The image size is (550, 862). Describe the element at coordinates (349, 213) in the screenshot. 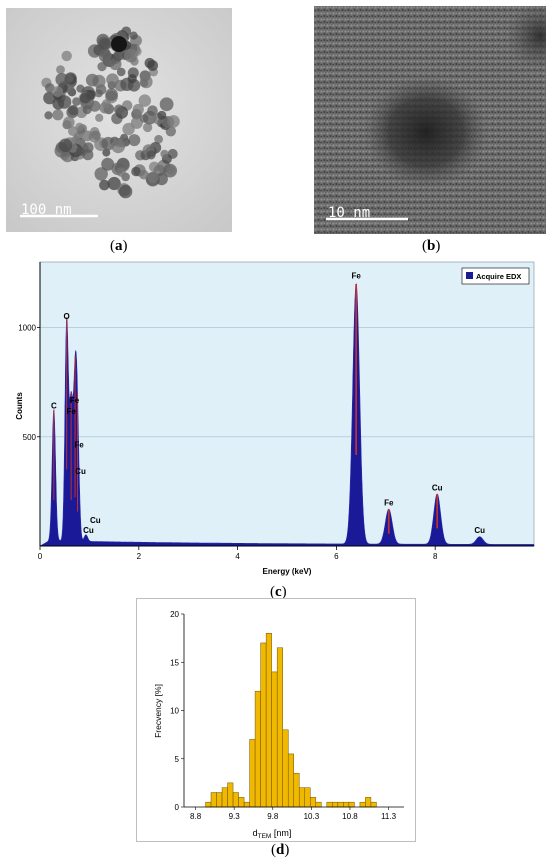

I see `scale-bar-label-b: 10 nm` at that location.